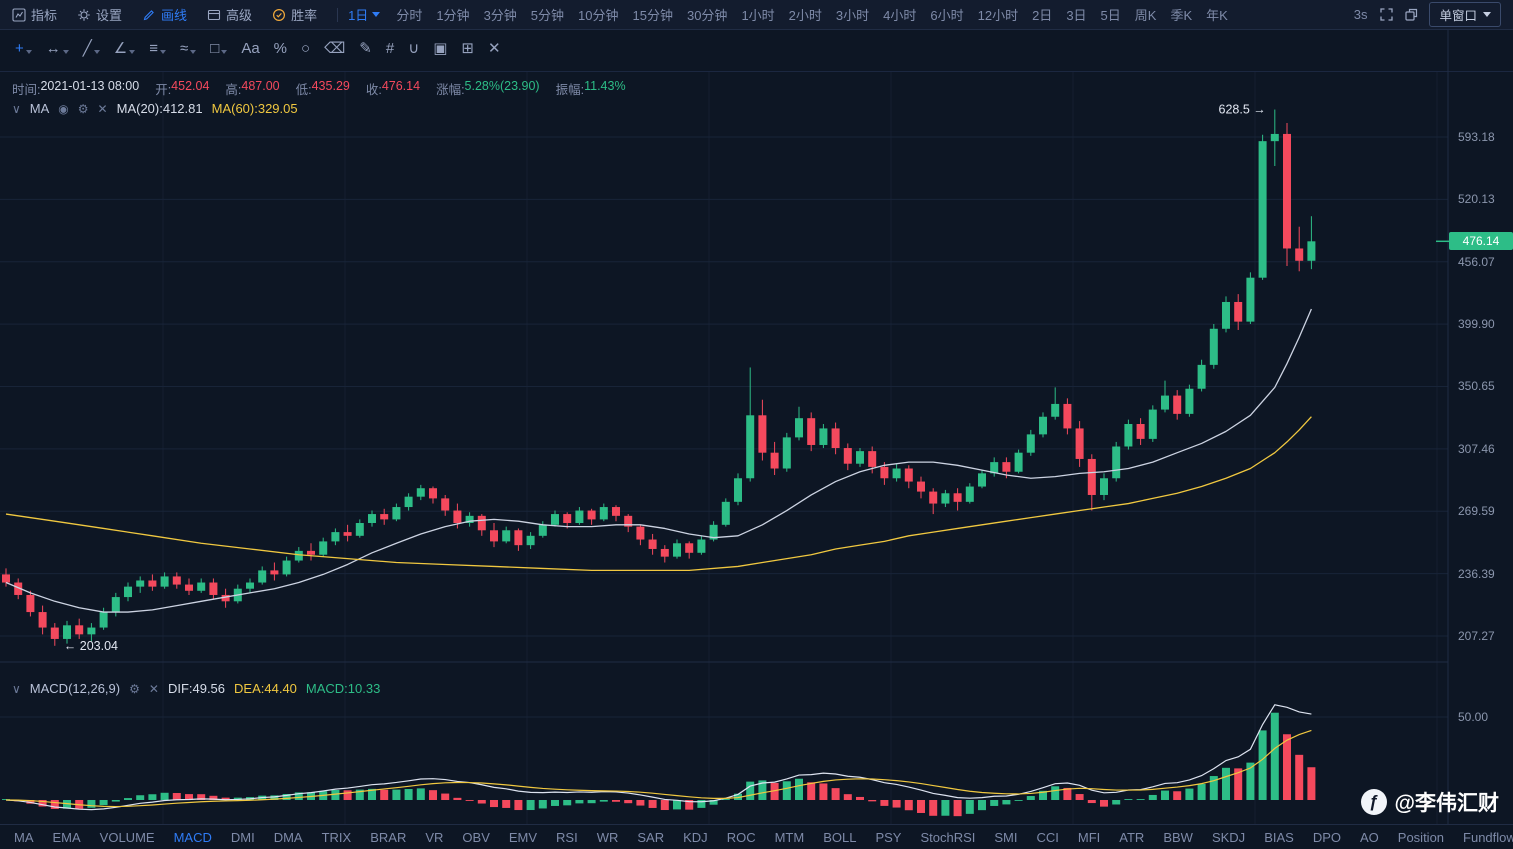 The image size is (1513, 849). Describe the element at coordinates (401, 86) in the screenshot. I see `info-field-value: 476.14` at that location.